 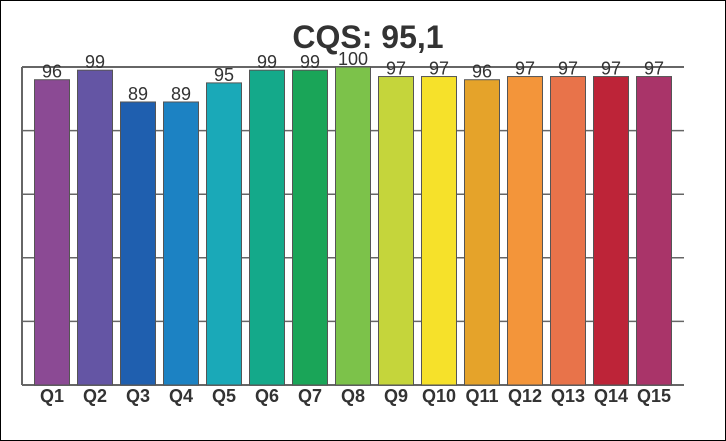 I want to click on bar-q2, so click(x=95, y=227).